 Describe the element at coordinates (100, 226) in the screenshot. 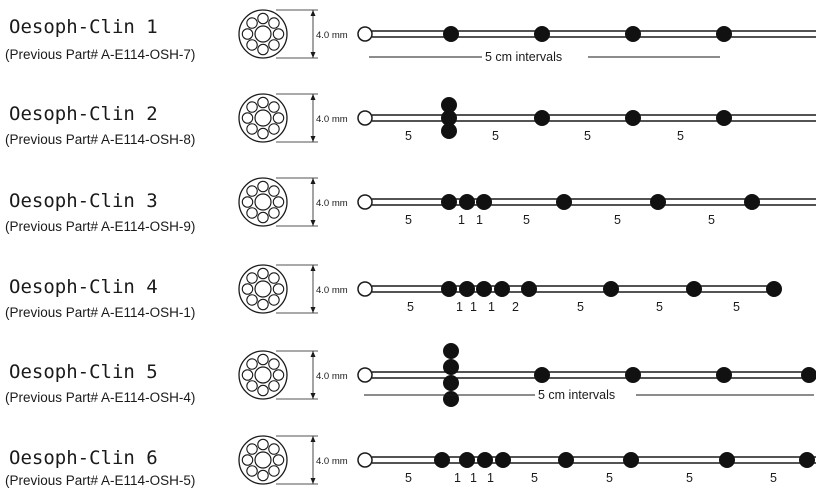

I see `catheter-part-3: (Previous Part# A-E114-OSH-9)` at that location.